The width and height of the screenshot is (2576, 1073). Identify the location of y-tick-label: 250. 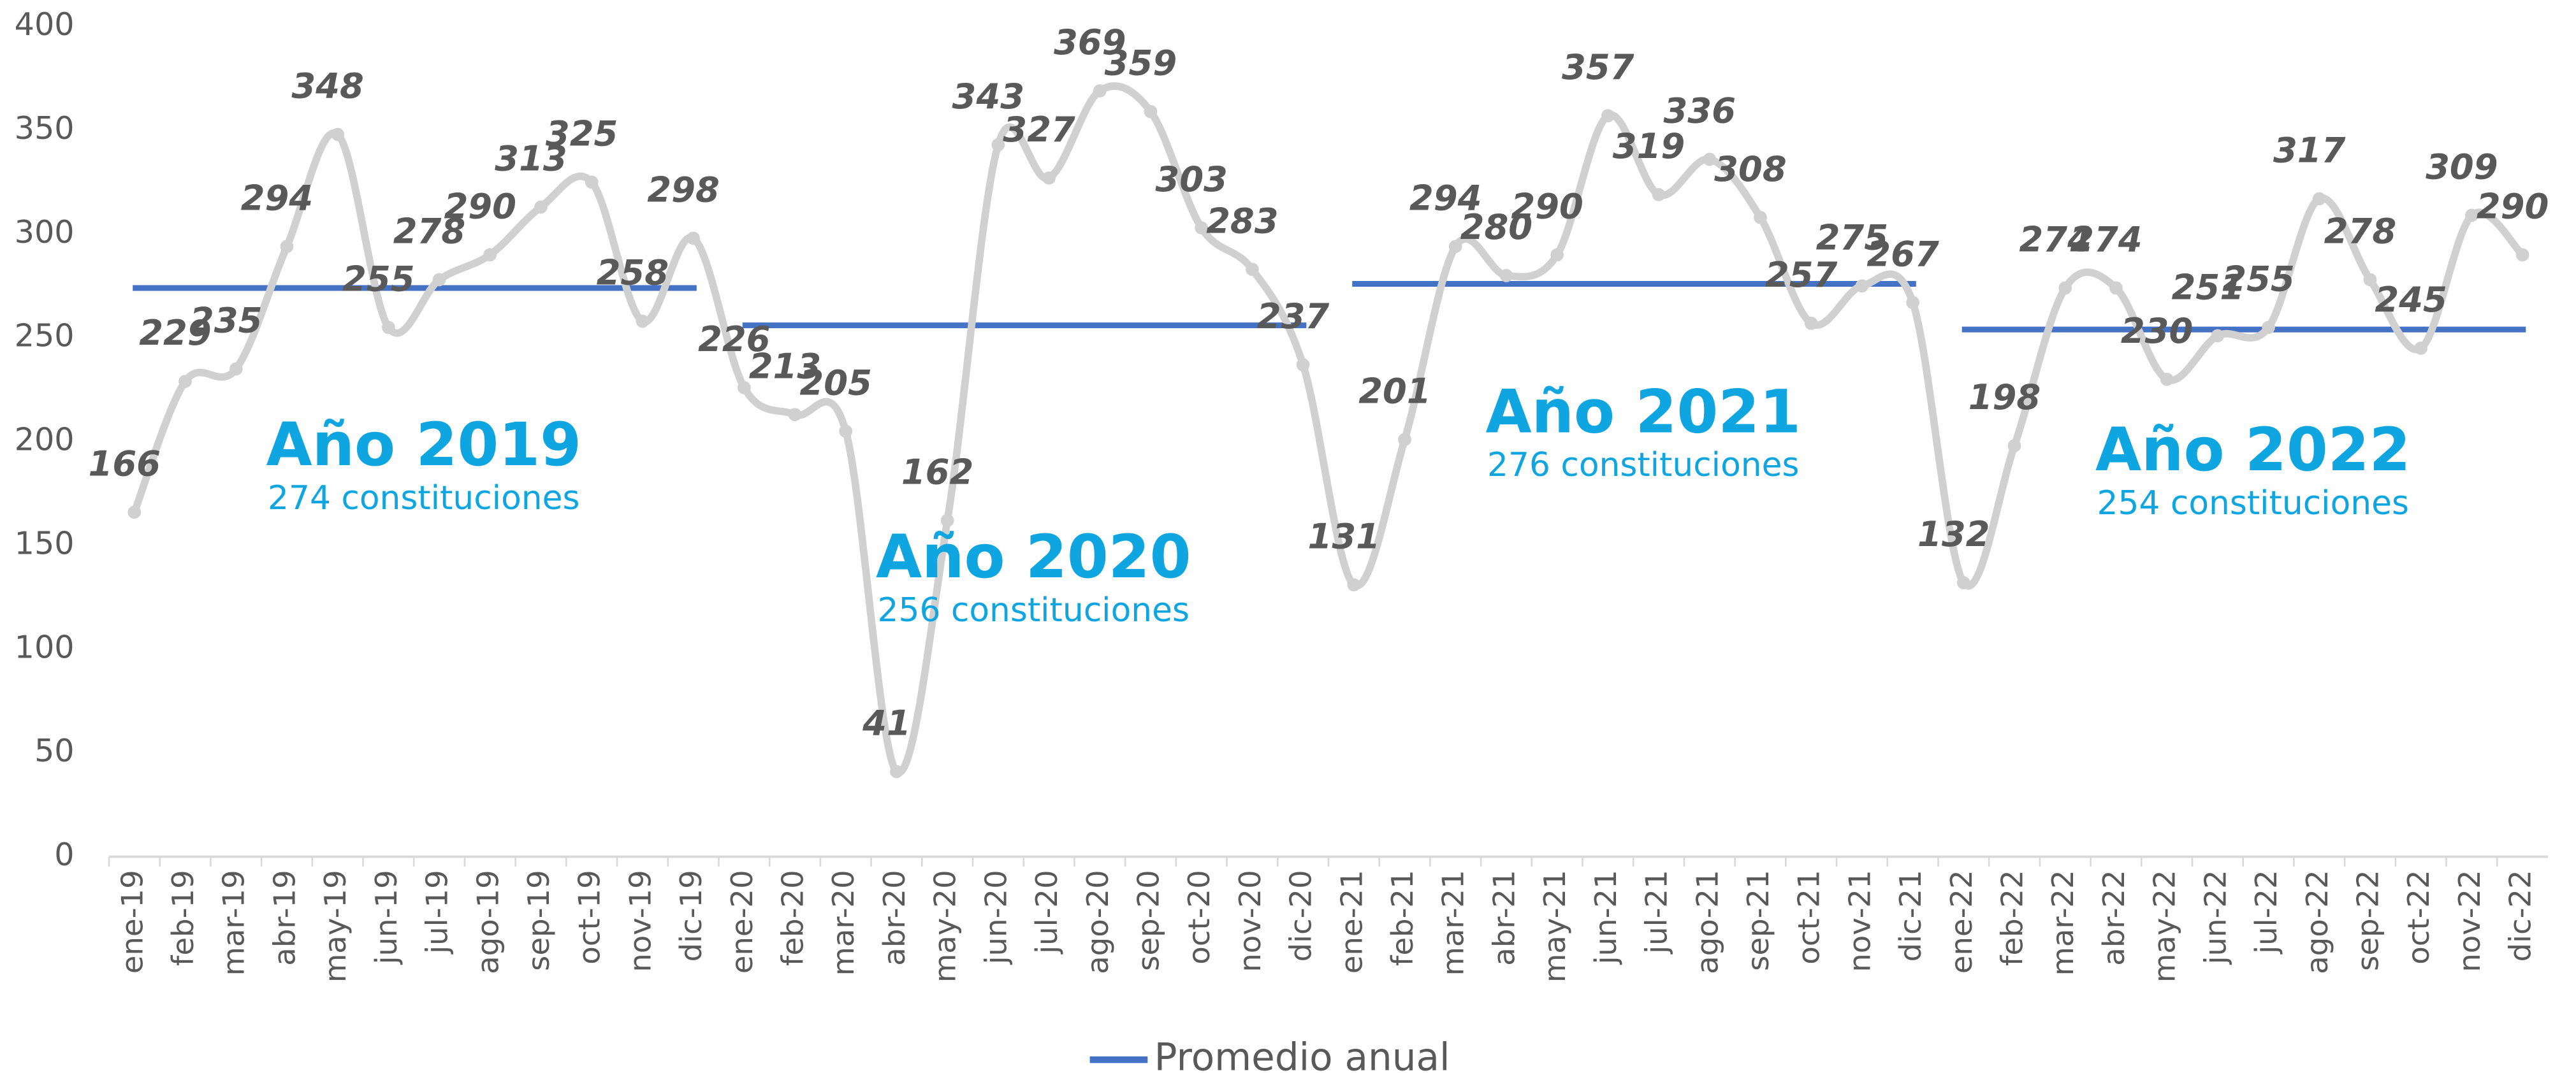
(45, 335).